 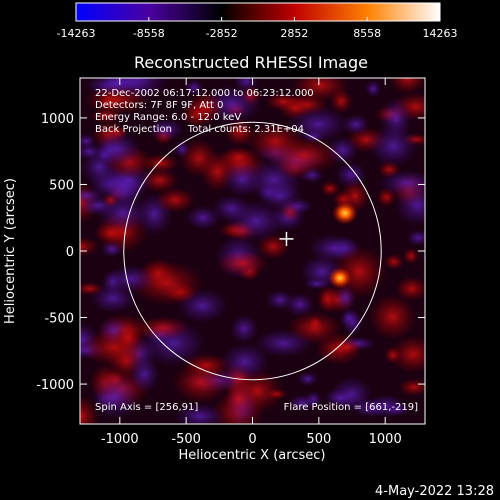 I want to click on x-tick-label: 500, so click(x=318, y=439).